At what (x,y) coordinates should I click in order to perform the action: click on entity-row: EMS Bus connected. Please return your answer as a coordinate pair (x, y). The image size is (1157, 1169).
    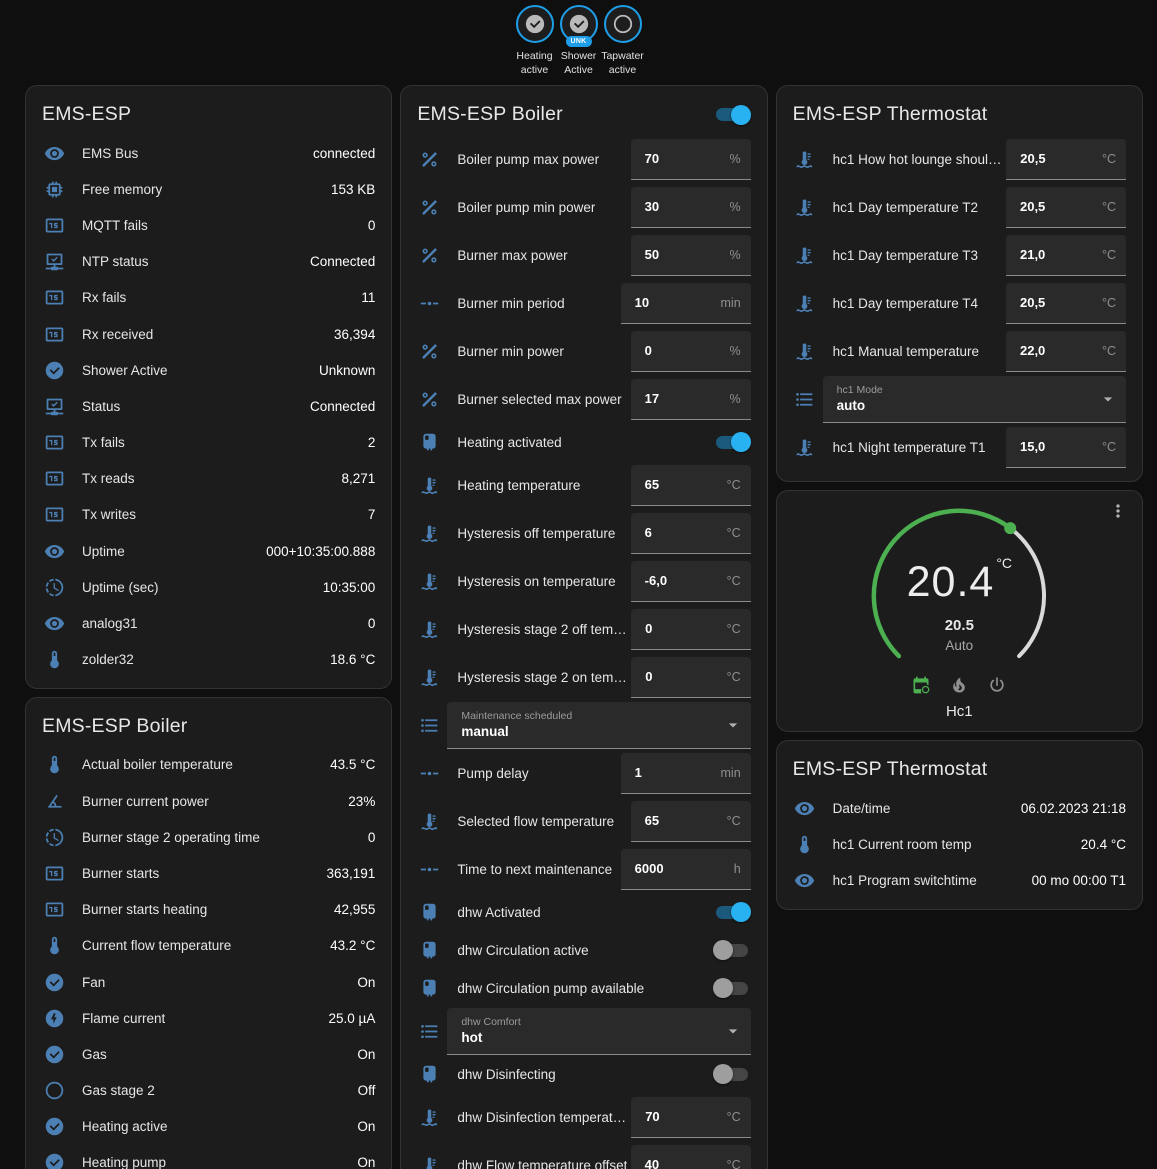
    Looking at the image, I should click on (208, 153).